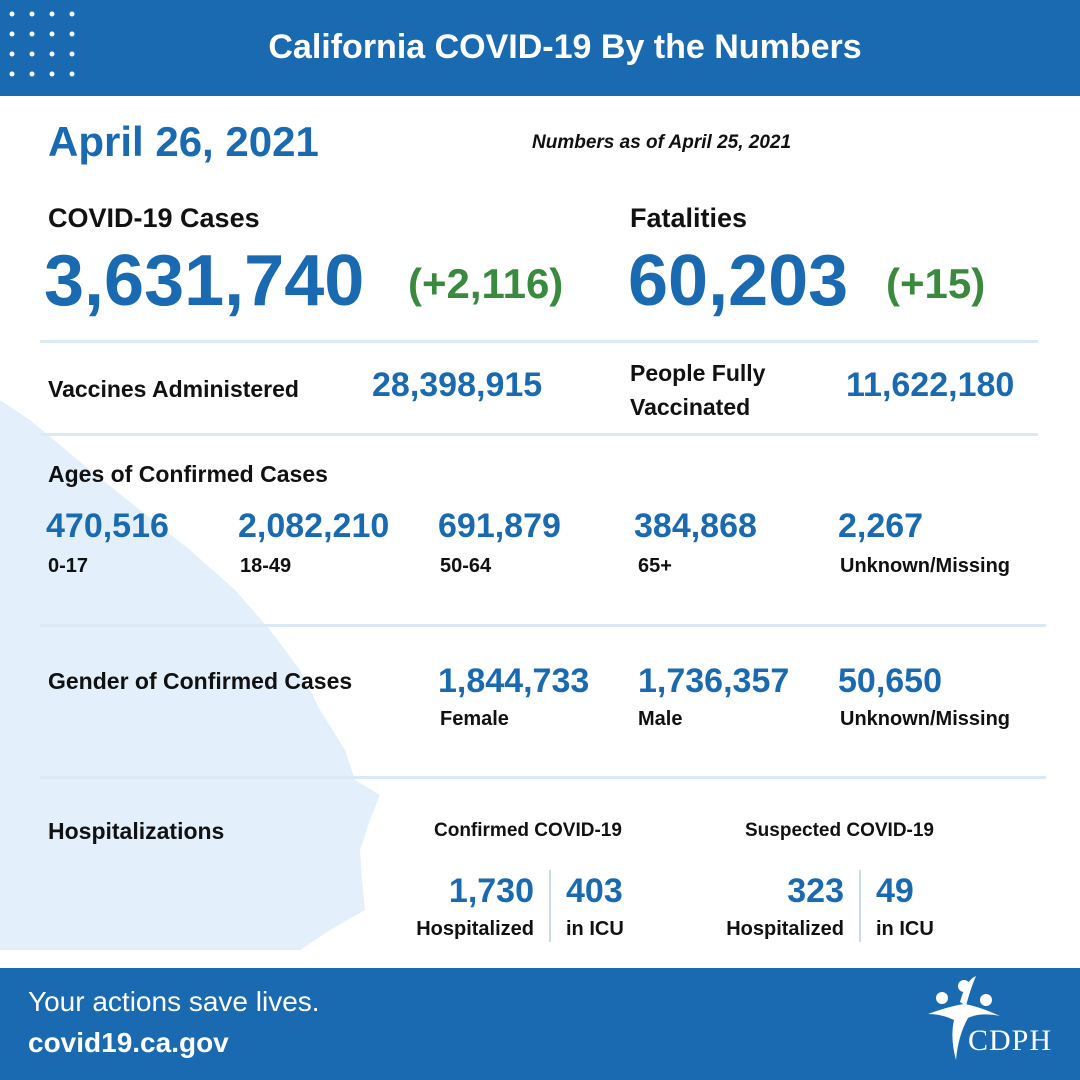 This screenshot has height=1080, width=1080. Describe the element at coordinates (662, 142) in the screenshot. I see `as-of-note: Numbers as of April 25, 2021` at that location.